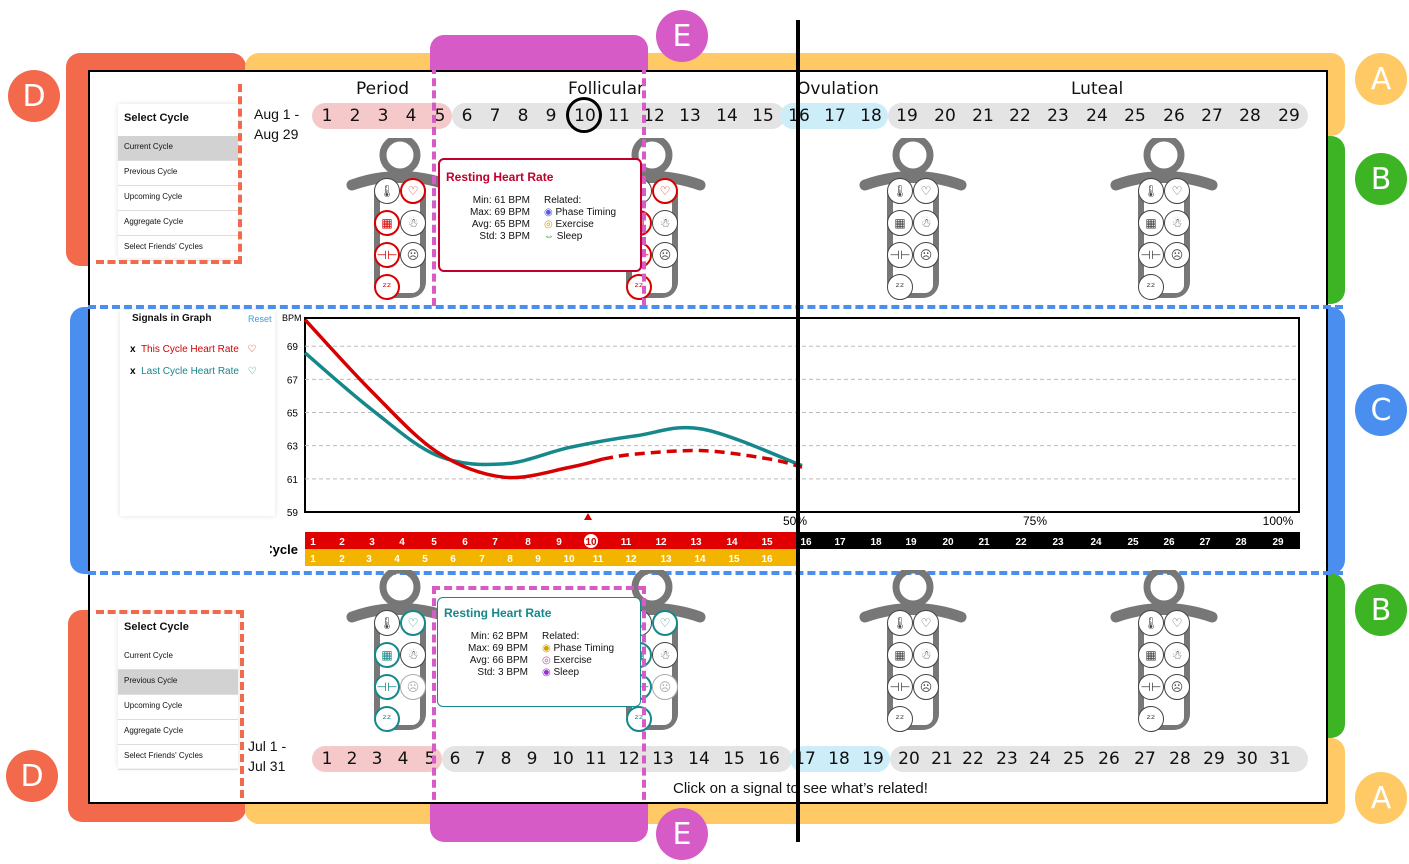 The image size is (1409, 864). Describe the element at coordinates (482, 559) in the screenshot. I see `day-bar-label: 7` at that location.